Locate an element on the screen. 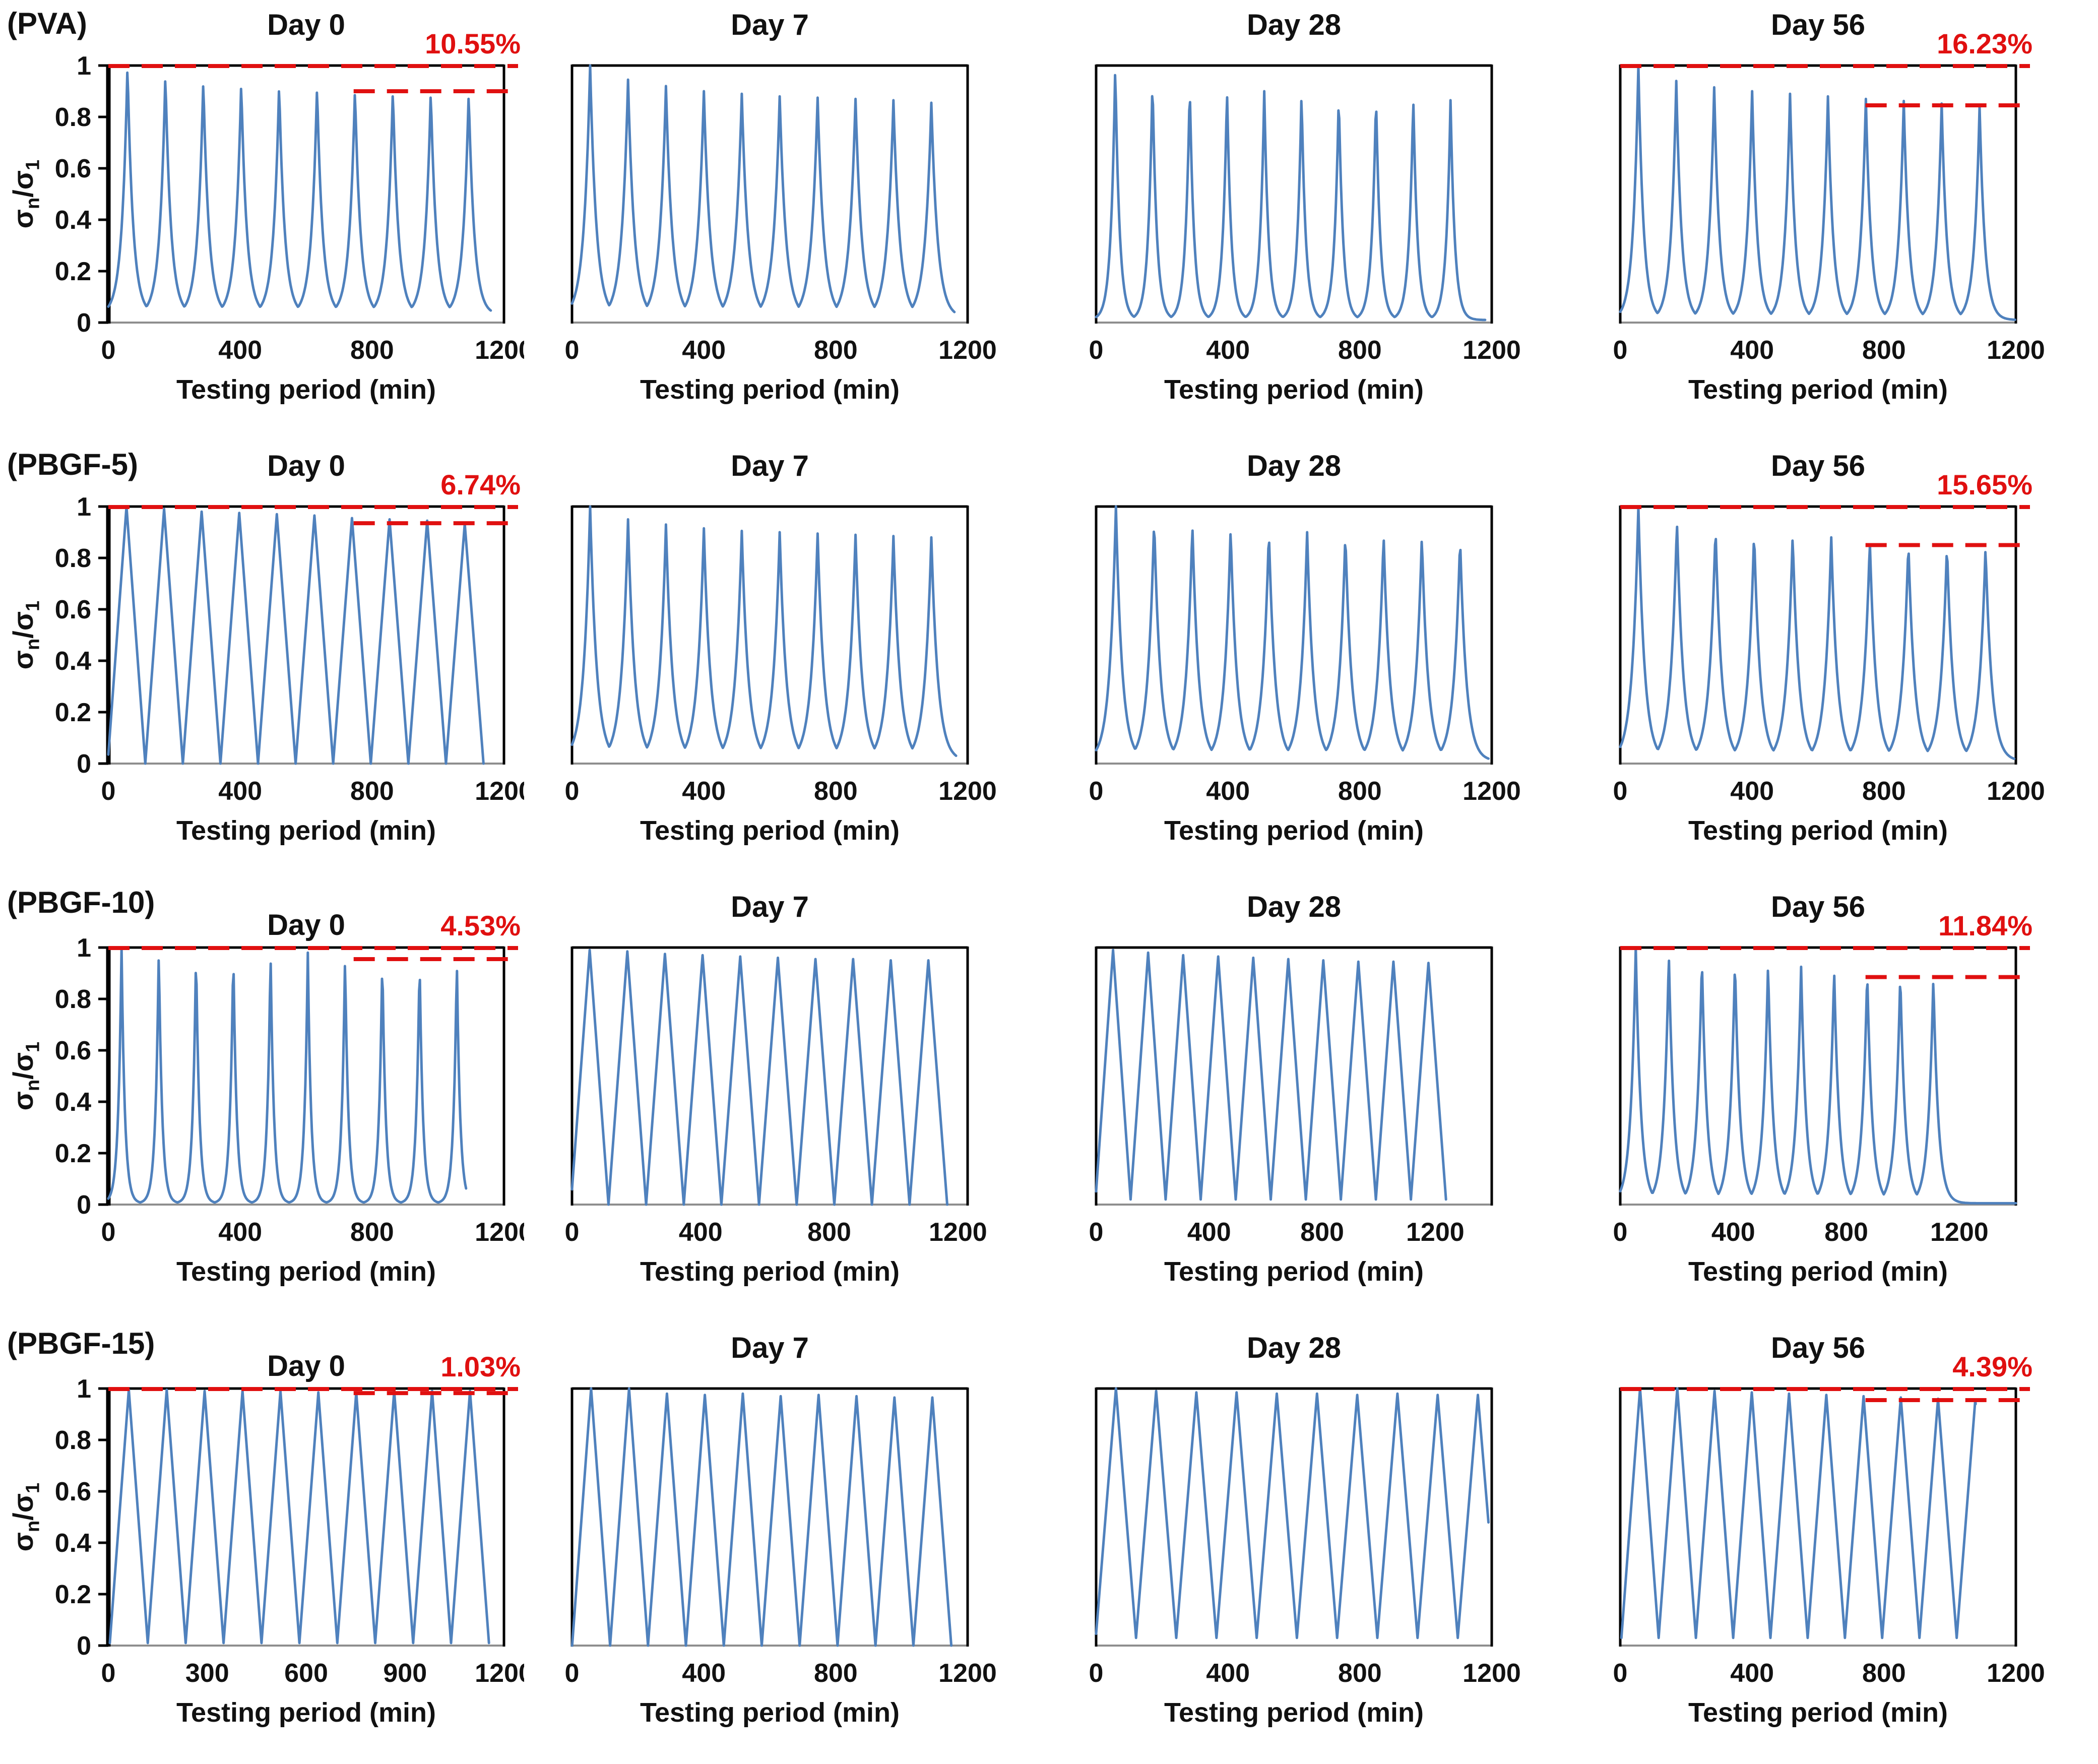  strength-drop-label: 4.53% is located at coordinates (480, 925).